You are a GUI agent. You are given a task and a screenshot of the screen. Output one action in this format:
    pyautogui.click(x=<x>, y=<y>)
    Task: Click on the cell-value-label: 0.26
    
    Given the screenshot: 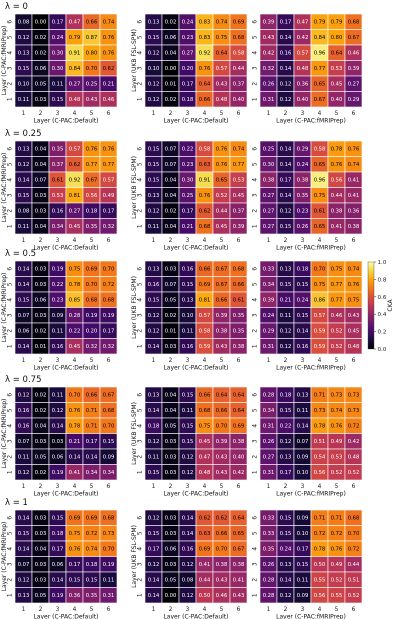 What is the action you would take?
    pyautogui.click(x=269, y=442)
    